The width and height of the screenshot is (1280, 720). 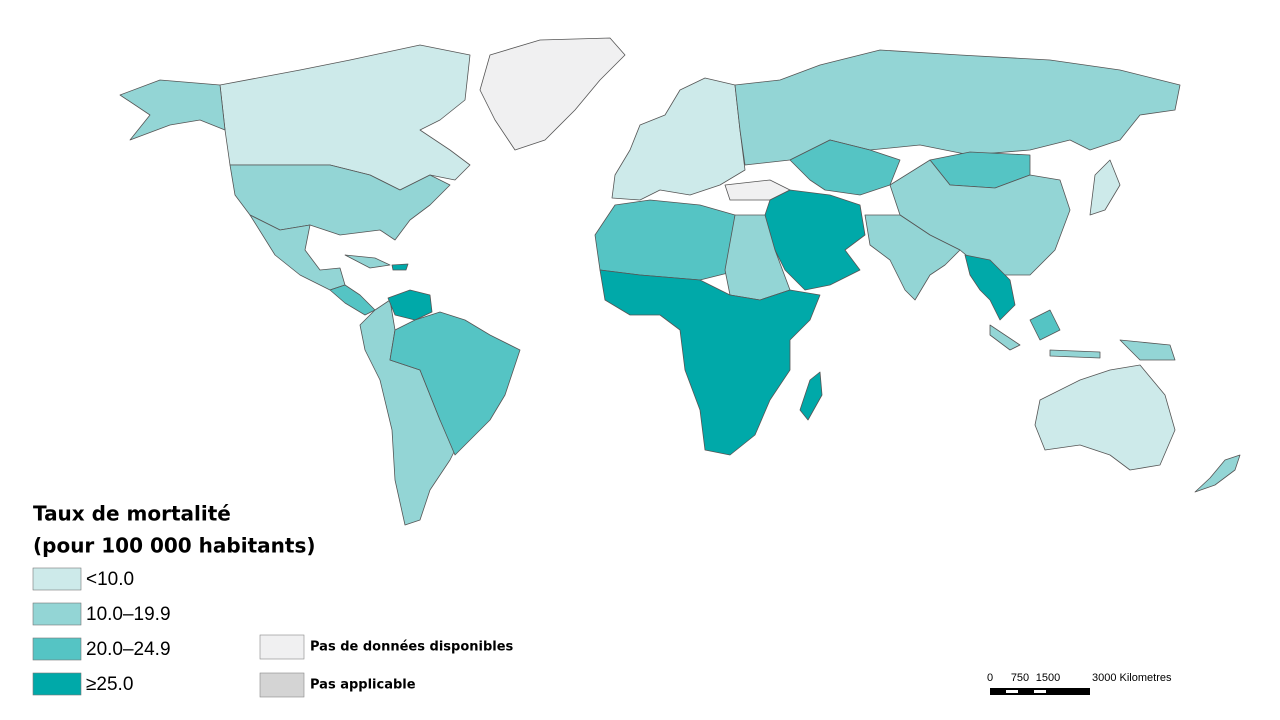 What do you see at coordinates (412, 647) in the screenshot?
I see `legend-label: Pas de données disponibles` at bounding box center [412, 647].